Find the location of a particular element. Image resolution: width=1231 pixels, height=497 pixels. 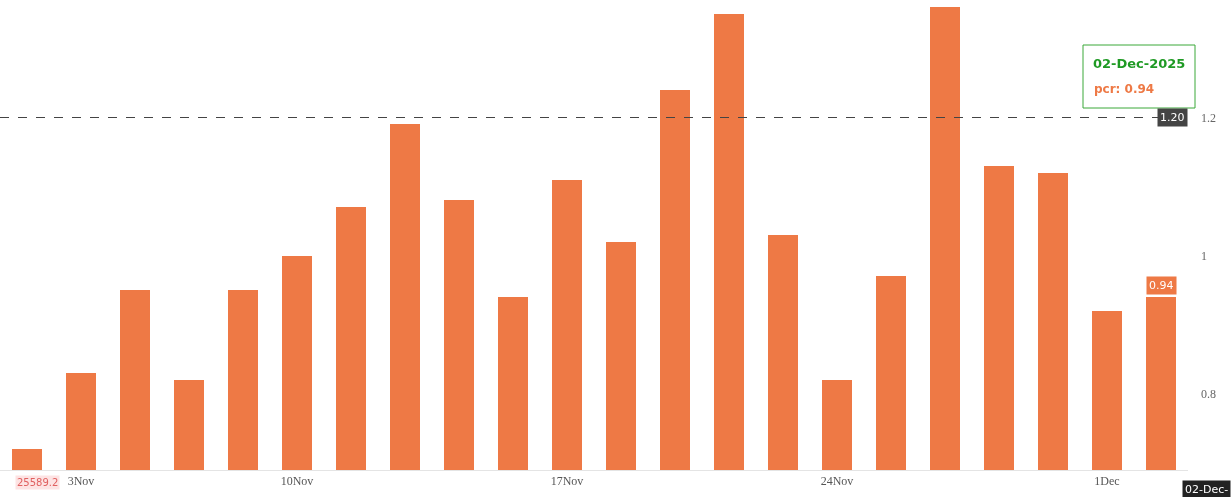

text: 02-Dec- is located at coordinates (1207, 489).